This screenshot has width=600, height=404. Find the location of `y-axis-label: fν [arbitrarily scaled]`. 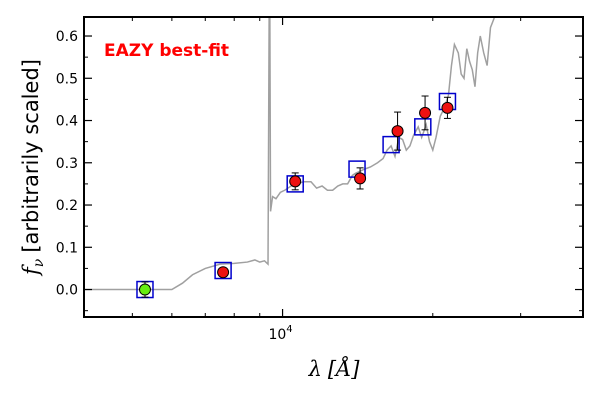

y-axis-label: fν [arbitrarily scaled] is located at coordinates (33, 168).